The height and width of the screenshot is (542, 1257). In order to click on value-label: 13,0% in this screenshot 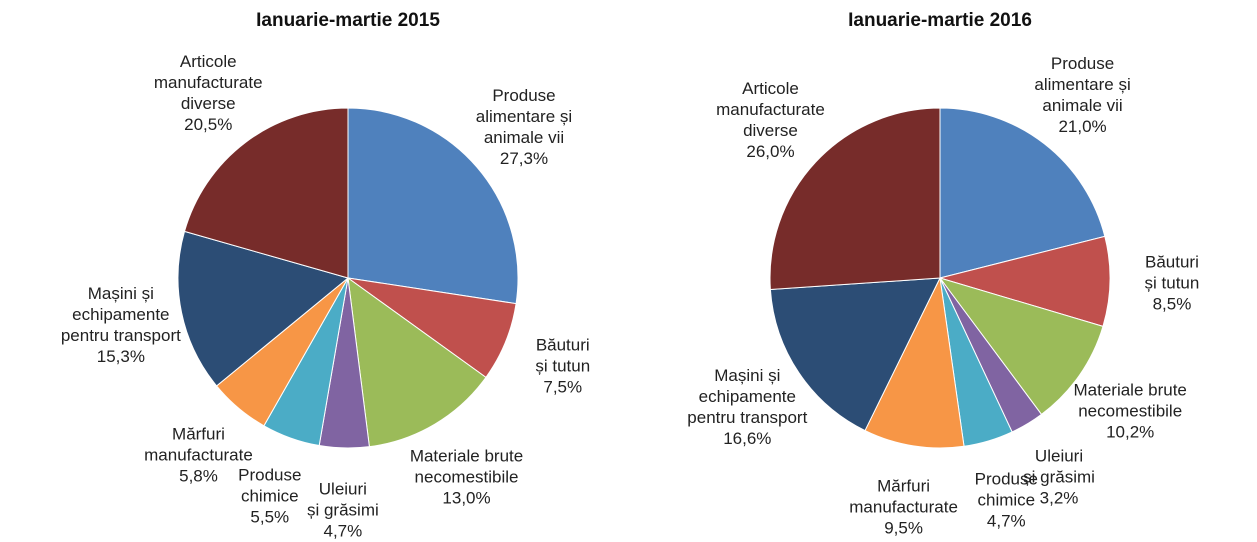, I will do `click(466, 498)`.